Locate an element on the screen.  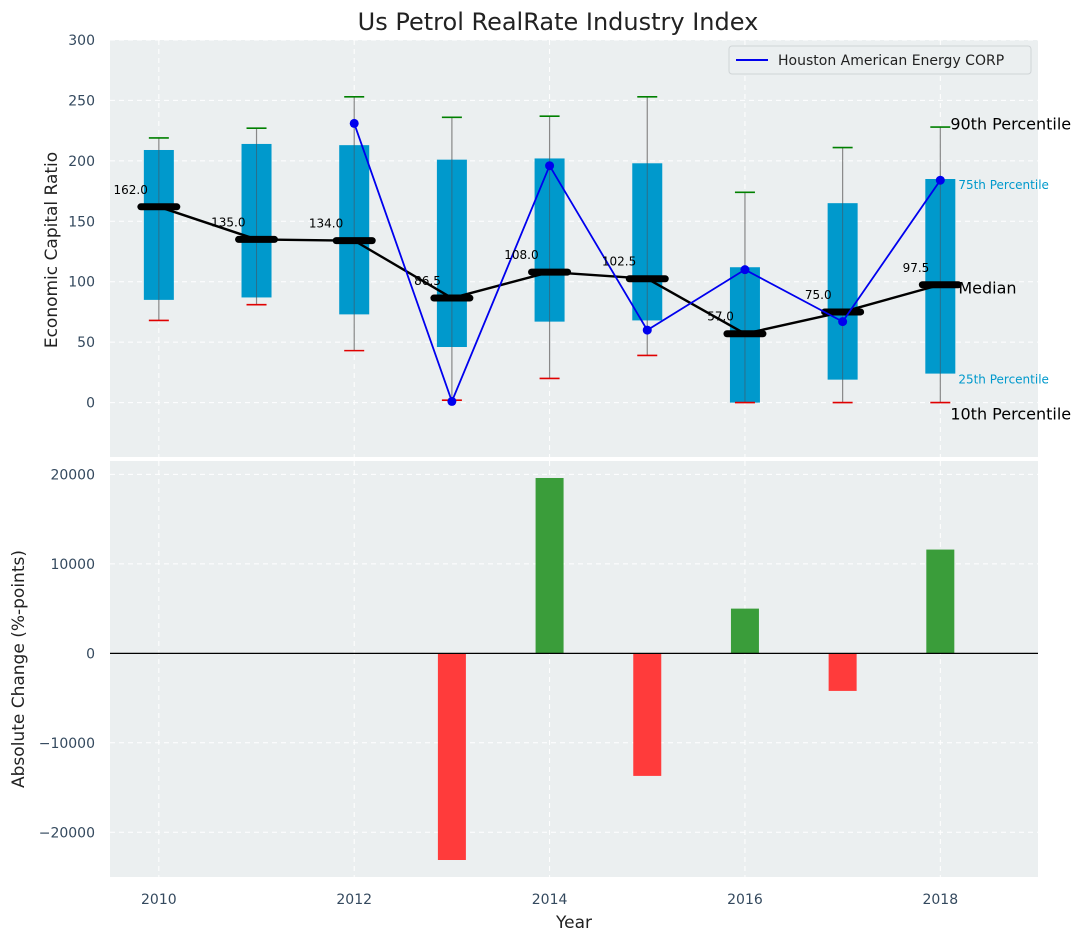
median-value-label: 102.5 is located at coordinates (619, 262).